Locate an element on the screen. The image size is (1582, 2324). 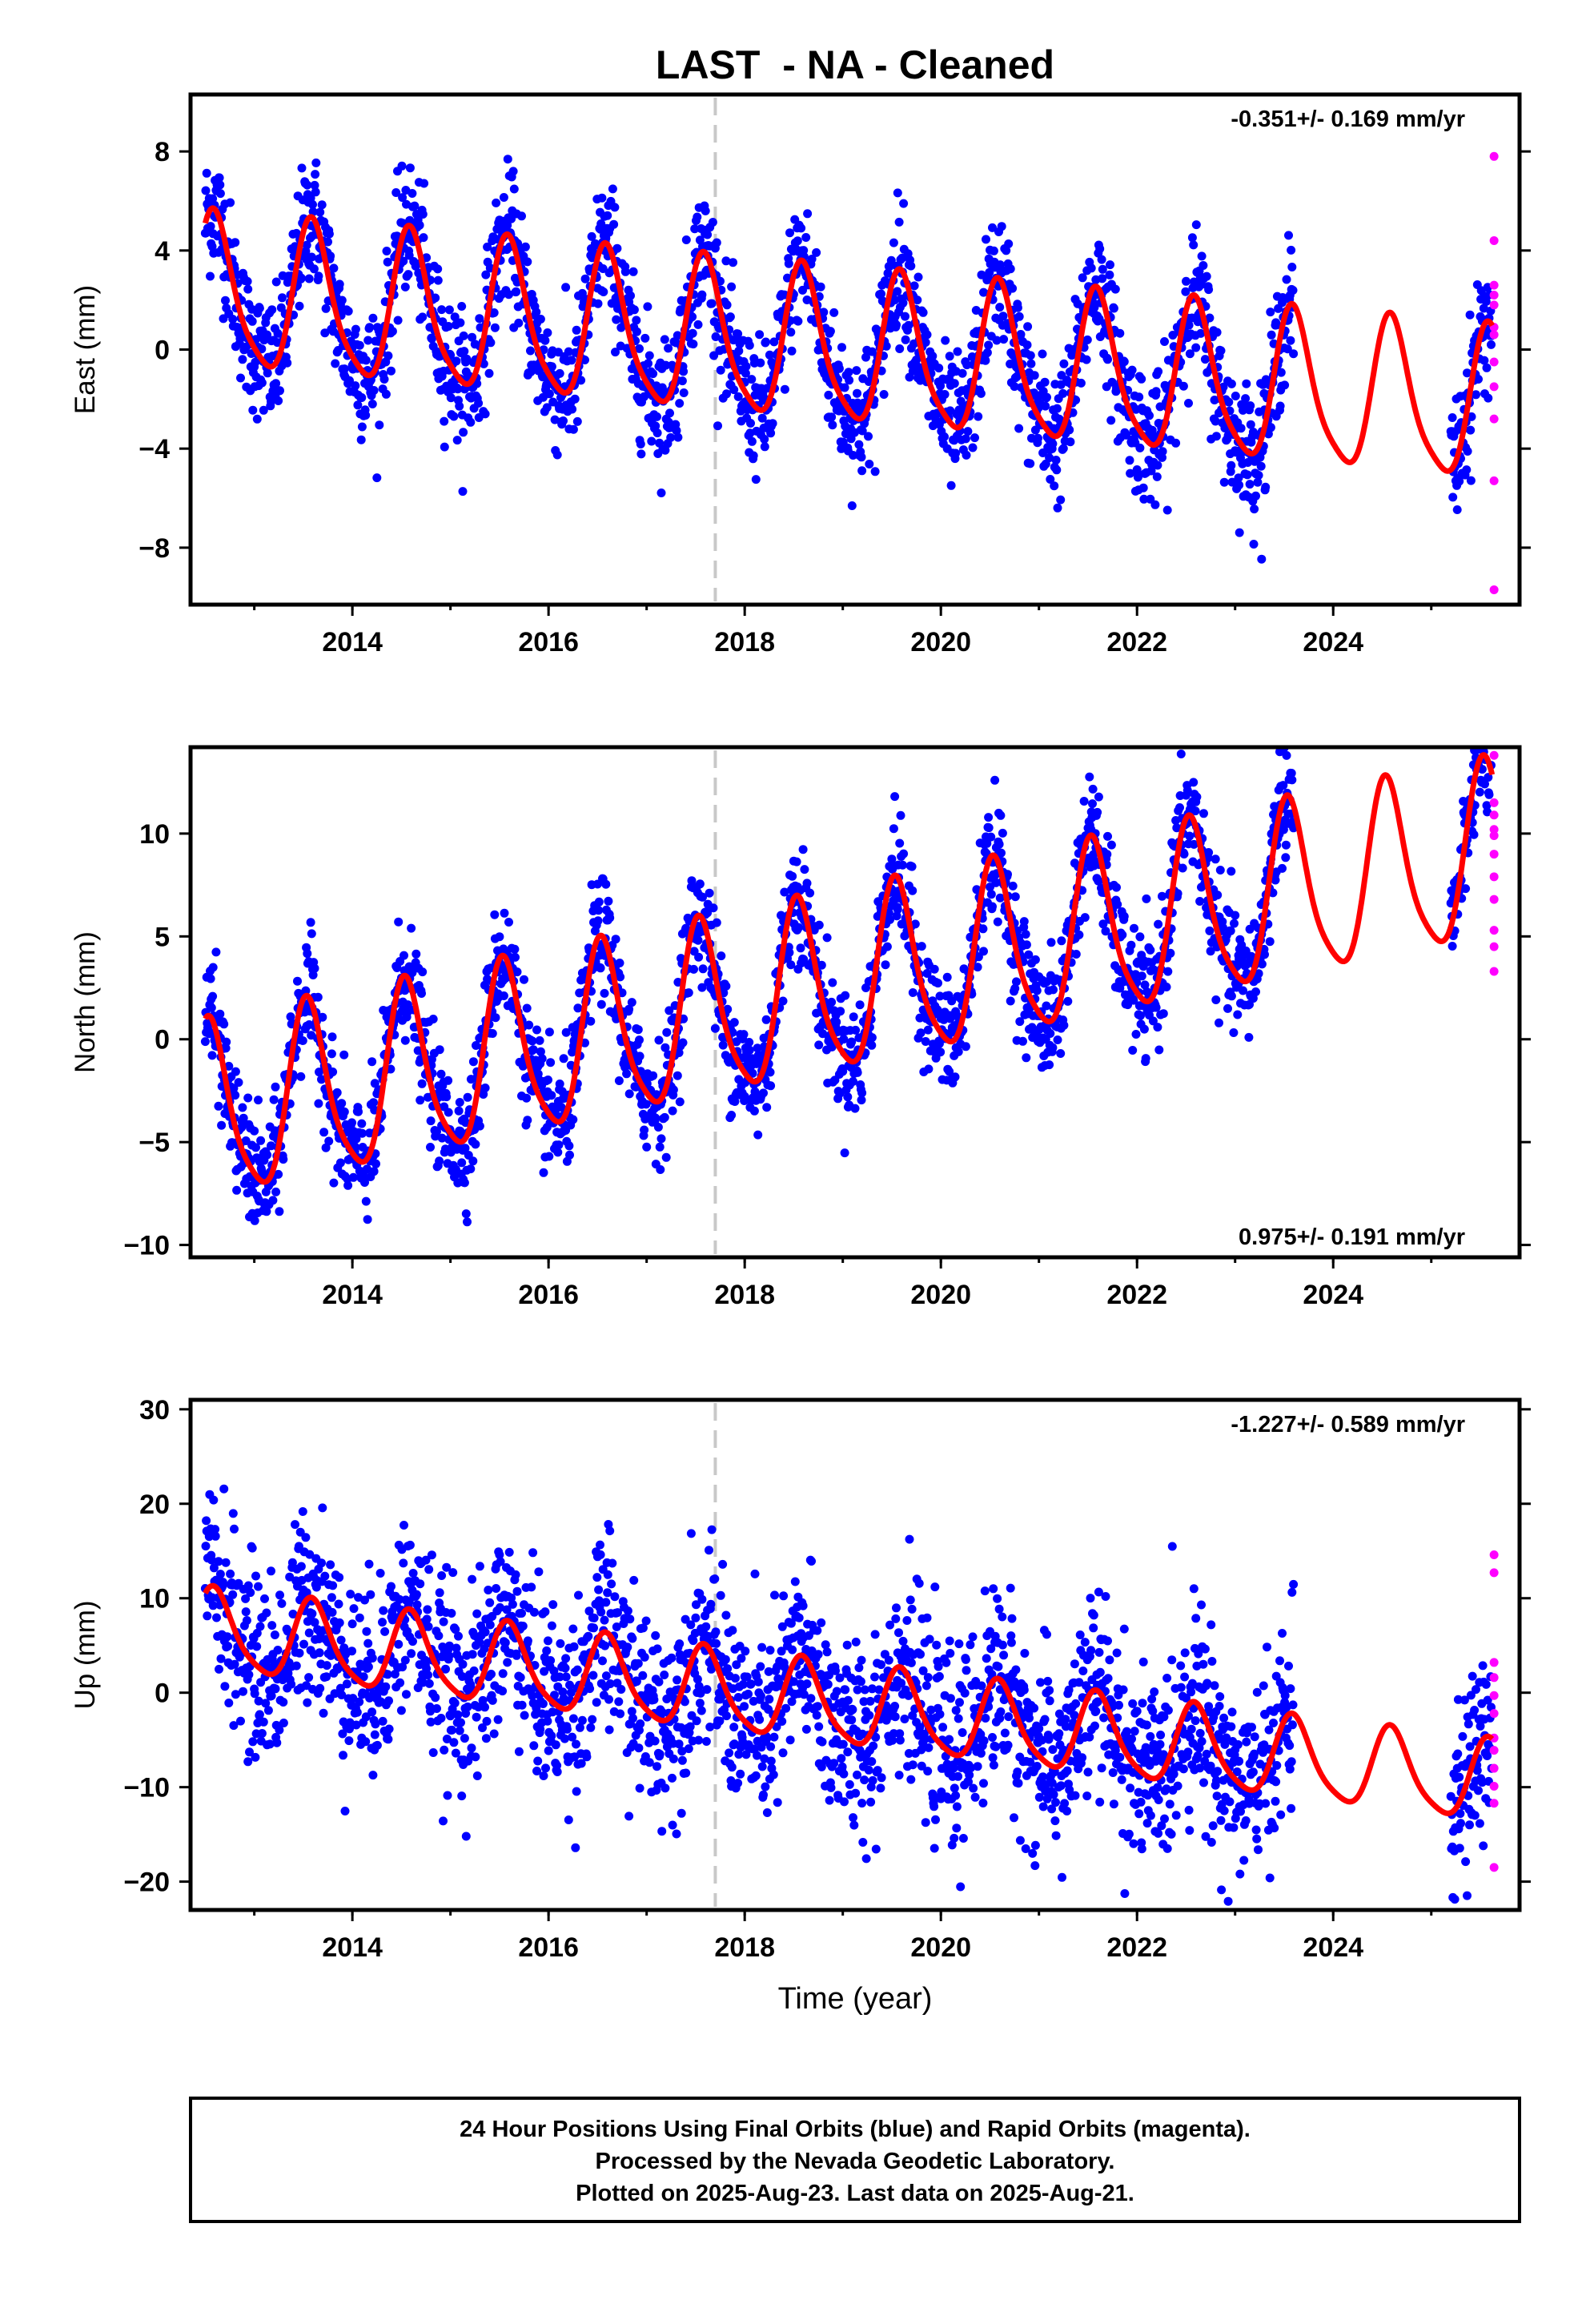
x-tick-label: 2022 is located at coordinates (1137, 642).